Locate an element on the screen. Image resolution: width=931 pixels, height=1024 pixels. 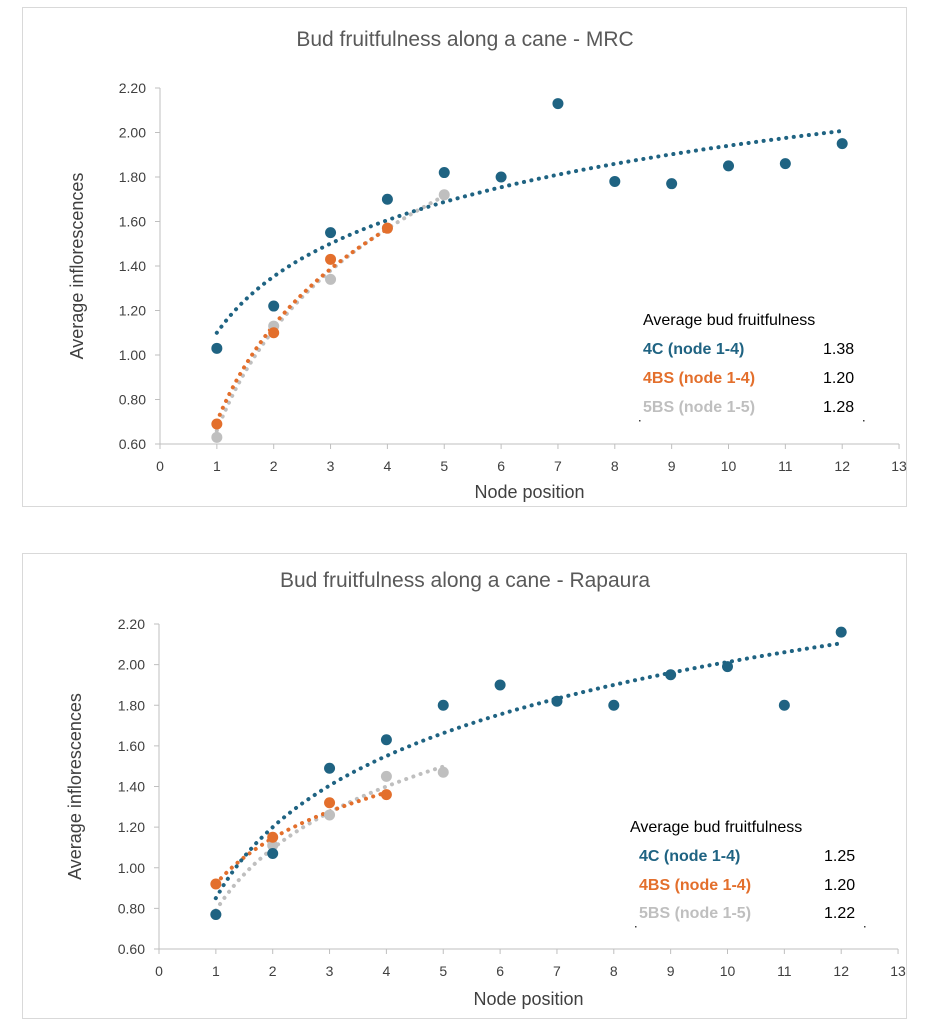
legend-value-5bs: 1.22 is located at coordinates (839, 913).